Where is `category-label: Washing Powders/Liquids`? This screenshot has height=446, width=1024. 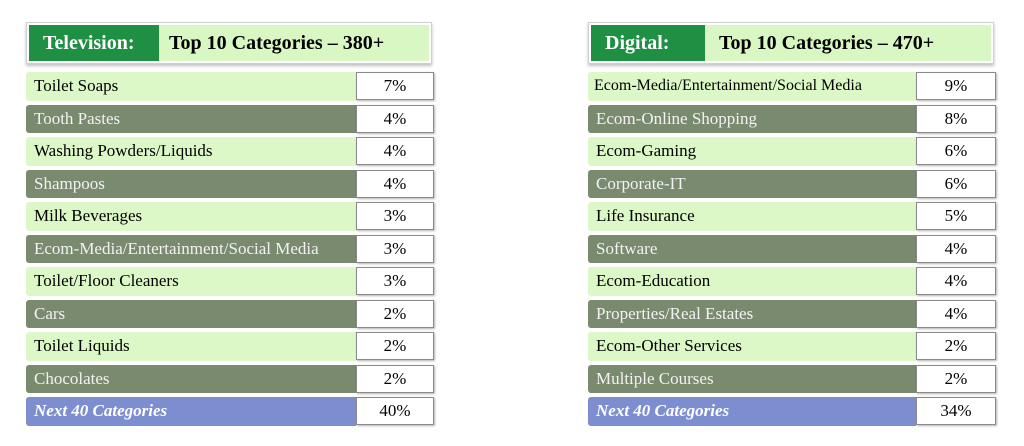 category-label: Washing Powders/Liquids is located at coordinates (191, 151).